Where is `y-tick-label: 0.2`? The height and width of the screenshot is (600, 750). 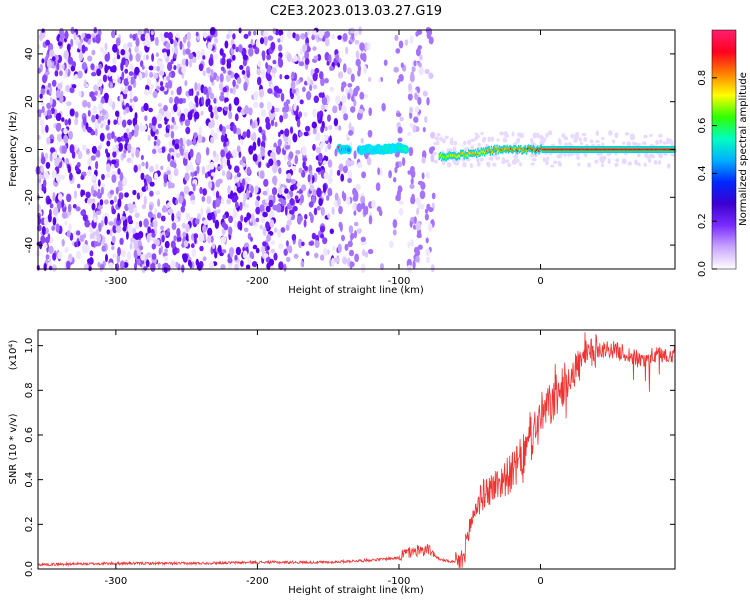
y-tick-label: 0.2 is located at coordinates (29, 524).